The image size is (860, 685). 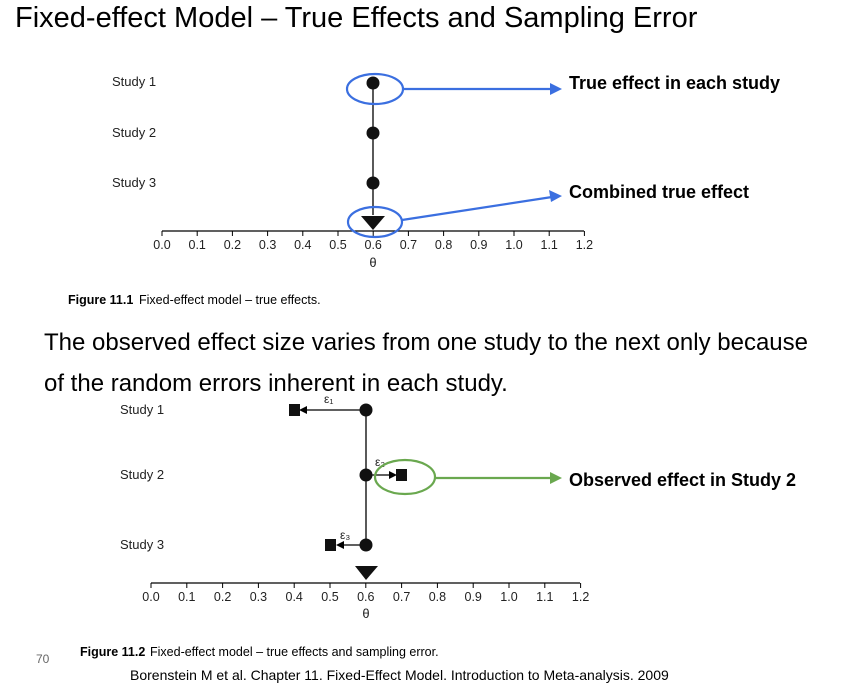 What do you see at coordinates (230, 300) in the screenshot?
I see `figure1-caption: Fixed-effect model – true effects.` at bounding box center [230, 300].